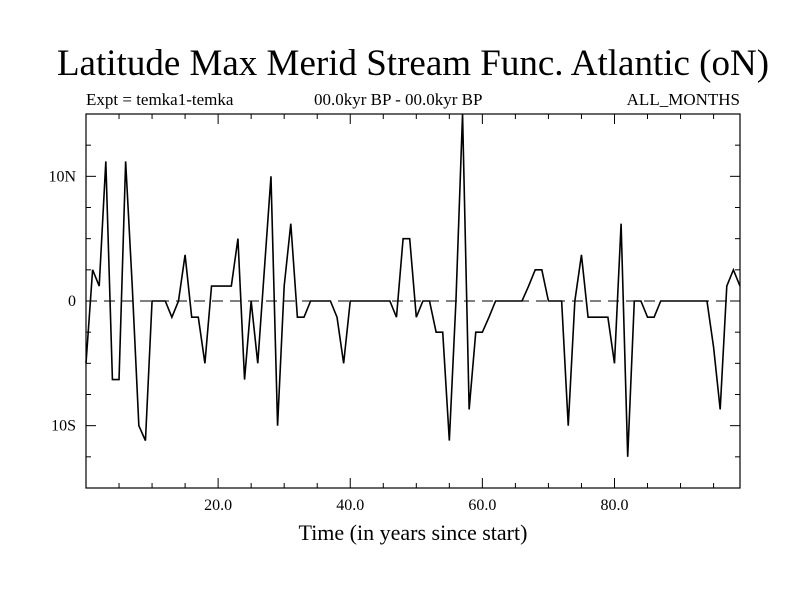 The image size is (800, 600). What do you see at coordinates (614, 505) in the screenshot?
I see `x-tick-label: 80.0` at bounding box center [614, 505].